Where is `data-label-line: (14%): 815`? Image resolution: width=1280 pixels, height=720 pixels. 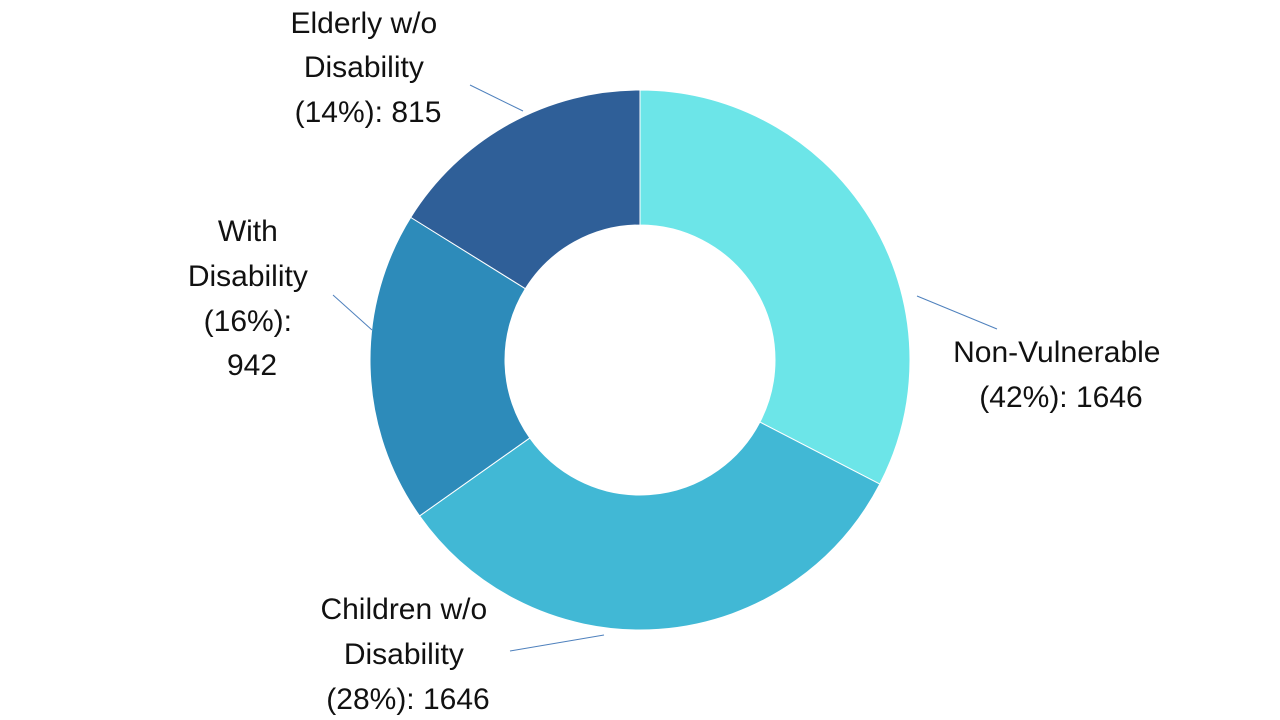 data-label-line: (14%): 815 is located at coordinates (368, 112).